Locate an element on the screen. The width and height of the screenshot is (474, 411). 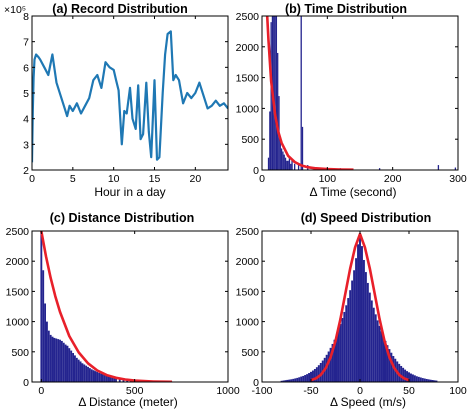
x-tick-label: 5 is located at coordinates (73, 179).